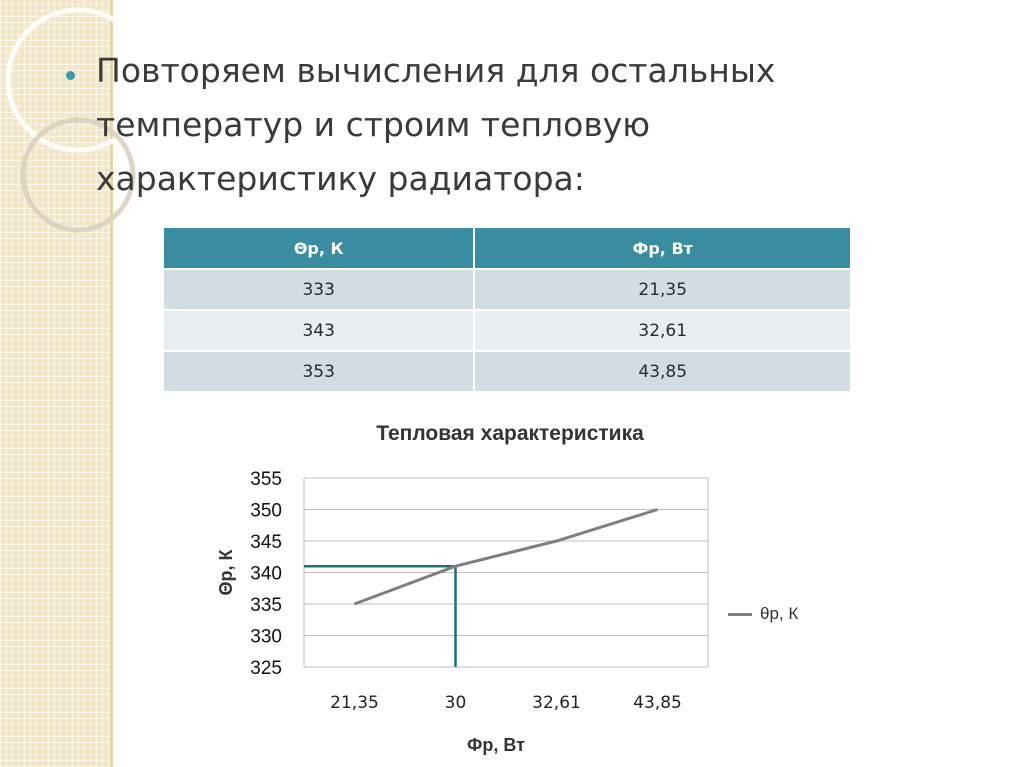  What do you see at coordinates (496, 745) in the screenshot?
I see `x-axis-title: Фр, Вт` at bounding box center [496, 745].